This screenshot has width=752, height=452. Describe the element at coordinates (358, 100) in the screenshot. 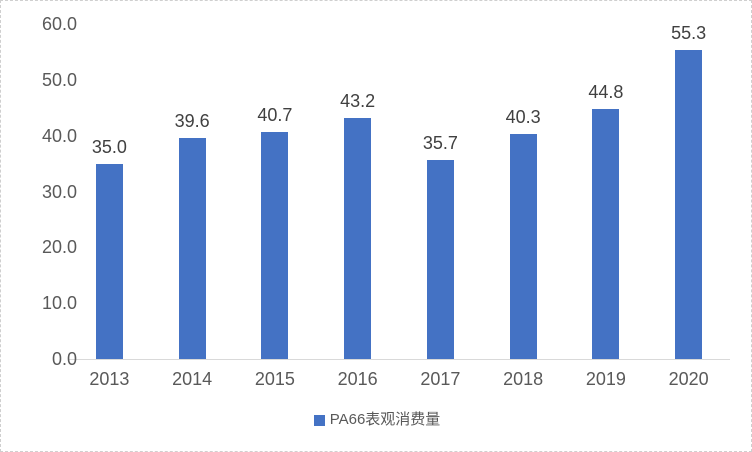

I see `data-label-2016: 43.2` at that location.